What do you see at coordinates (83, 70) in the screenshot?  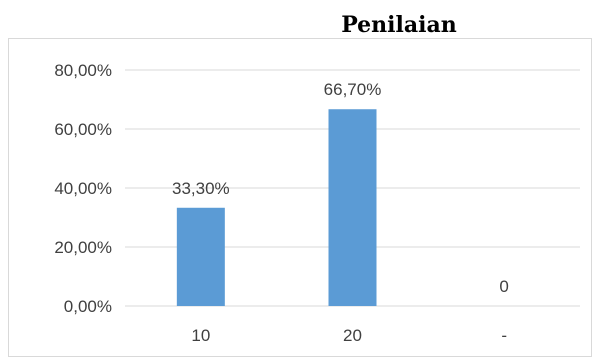 I see `y-tick-label: 80,00%` at bounding box center [83, 70].